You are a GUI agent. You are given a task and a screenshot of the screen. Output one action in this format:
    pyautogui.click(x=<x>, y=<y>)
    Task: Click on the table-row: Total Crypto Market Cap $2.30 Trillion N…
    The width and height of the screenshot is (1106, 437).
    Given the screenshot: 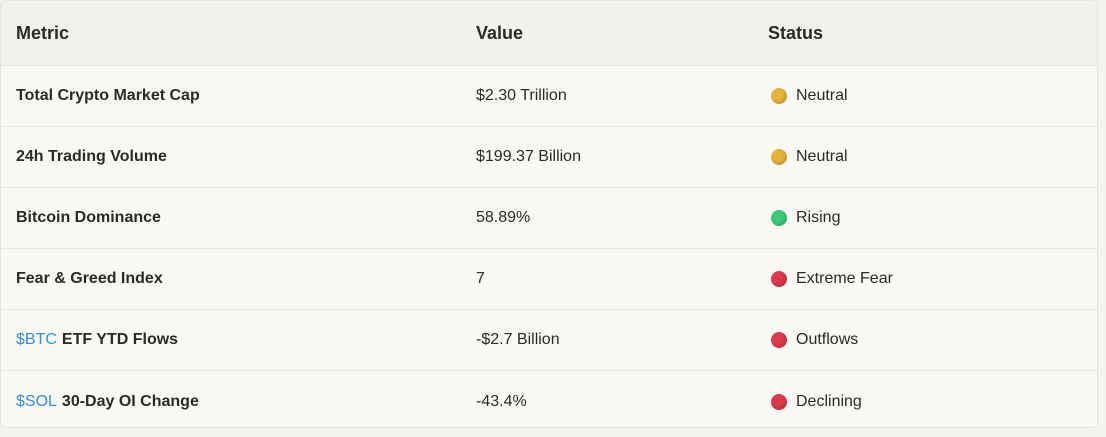 What is the action you would take?
    pyautogui.click(x=549, y=96)
    